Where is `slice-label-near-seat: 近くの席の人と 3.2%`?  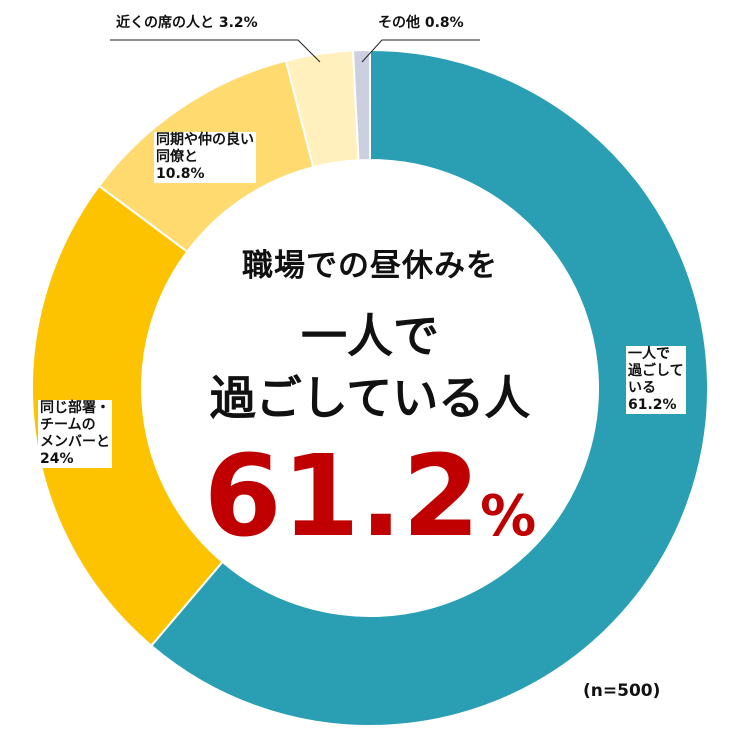
slice-label-near-seat: 近くの席の人と 3.2% is located at coordinates (187, 23).